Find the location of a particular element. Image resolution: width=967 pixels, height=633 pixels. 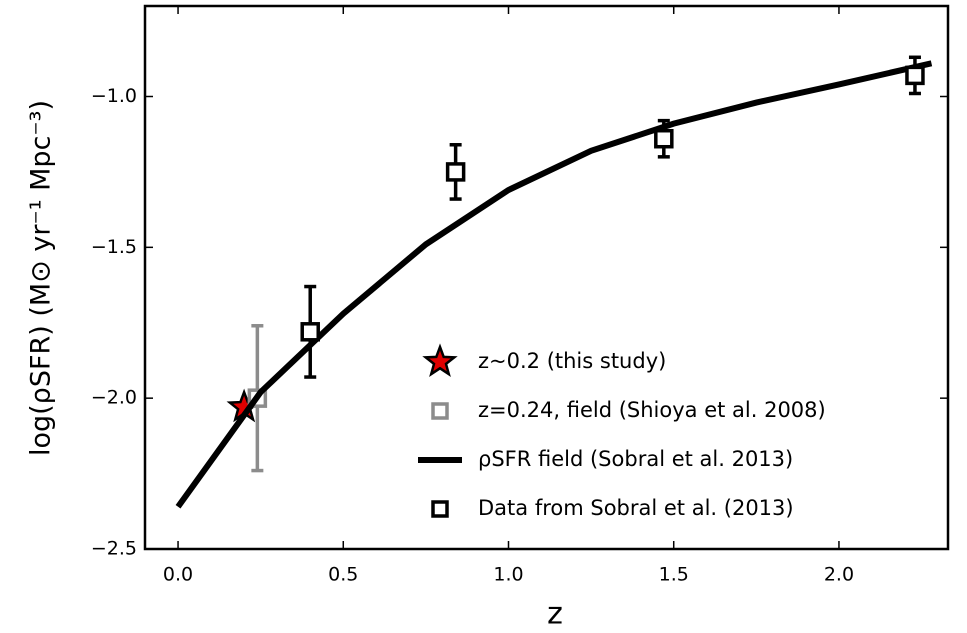

y-axis-label: log(ρSFR) (M⊙ yr⁻¹ Mpc⁻³) is located at coordinates (41, 278).